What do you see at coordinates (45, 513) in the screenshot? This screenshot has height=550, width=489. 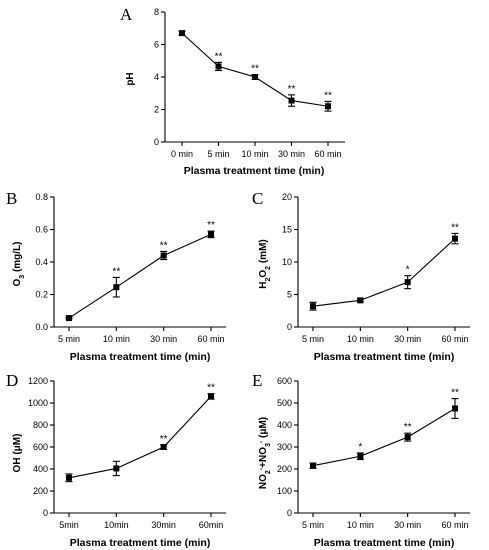 I see `panel-d-y-tick-label: 0` at bounding box center [45, 513].